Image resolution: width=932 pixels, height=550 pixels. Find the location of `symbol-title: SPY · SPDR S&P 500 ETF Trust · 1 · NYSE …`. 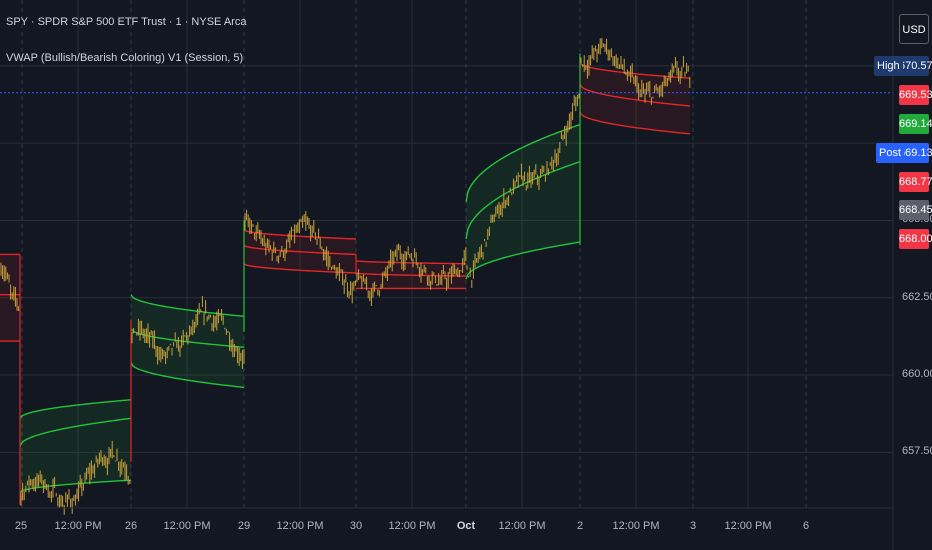

symbol-title: SPY · SPDR S&P 500 ETF Trust · 1 · NYSE … is located at coordinates (126, 22).